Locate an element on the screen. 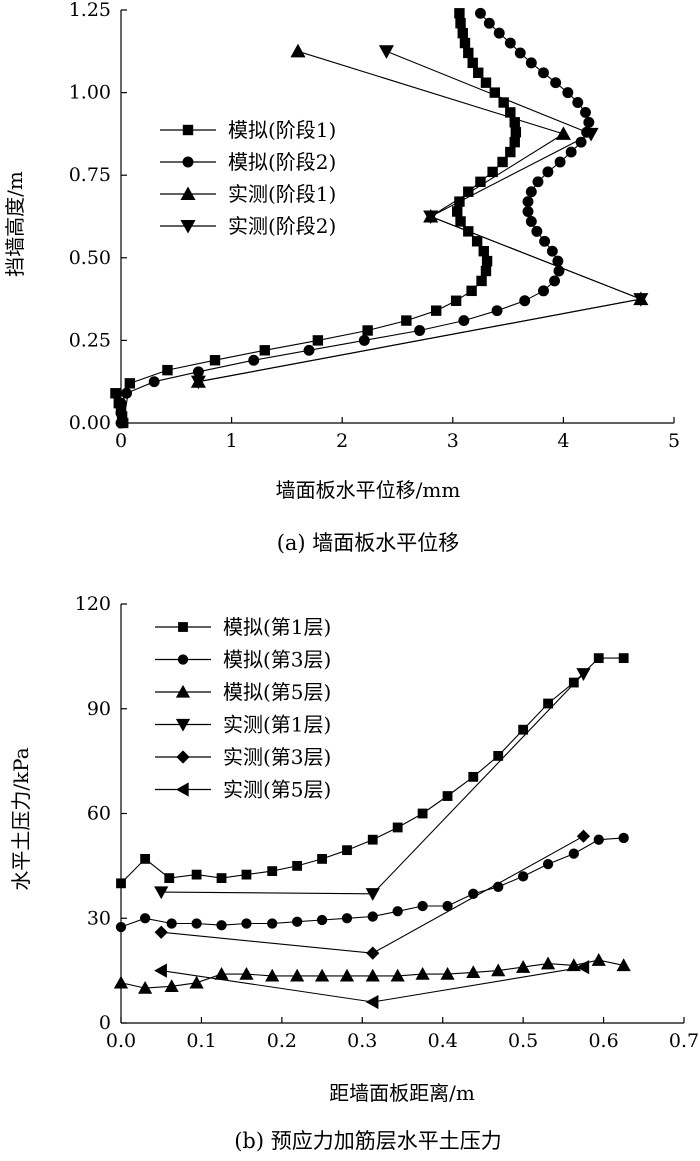 Image resolution: width=700 pixels, height=1161 pixels. legend-label: 模拟(第3层) is located at coordinates (277, 660).